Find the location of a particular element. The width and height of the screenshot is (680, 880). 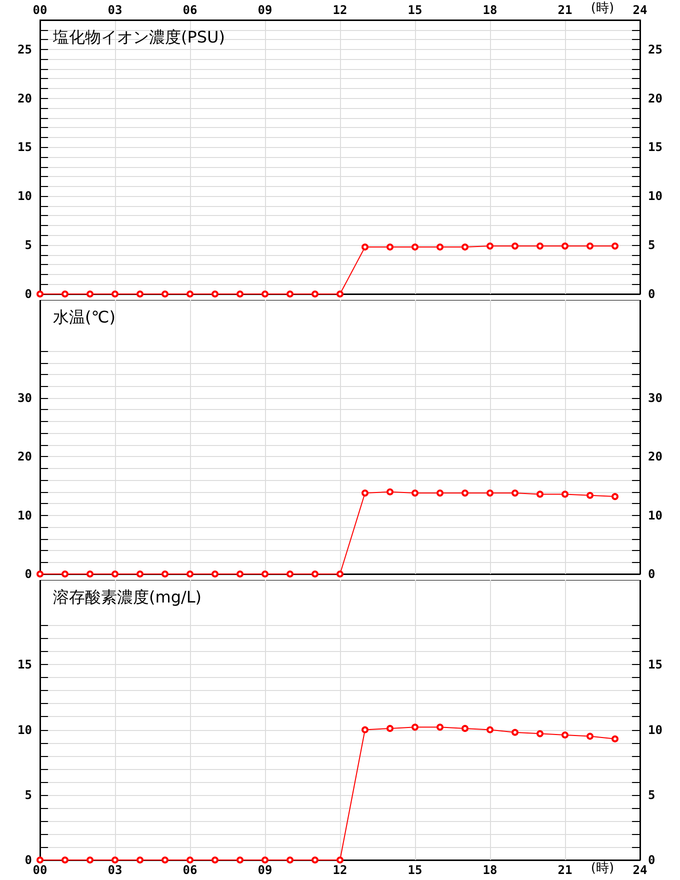

x-tick-label: 09 is located at coordinates (265, 870).